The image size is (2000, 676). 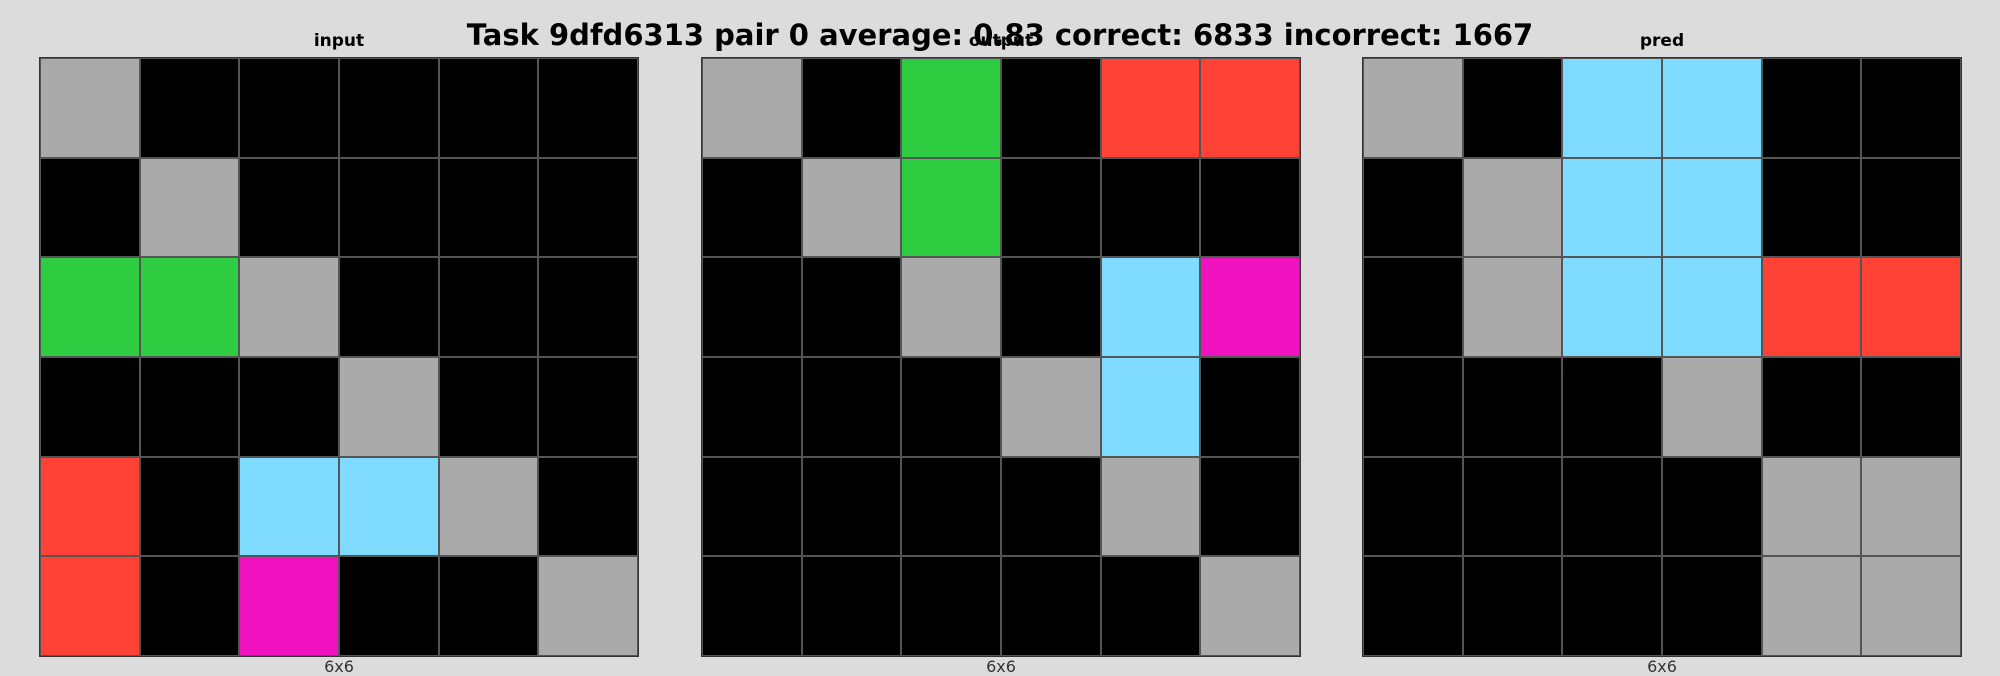 What do you see at coordinates (339, 41) in the screenshot?
I see `input-panel-title: input` at bounding box center [339, 41].